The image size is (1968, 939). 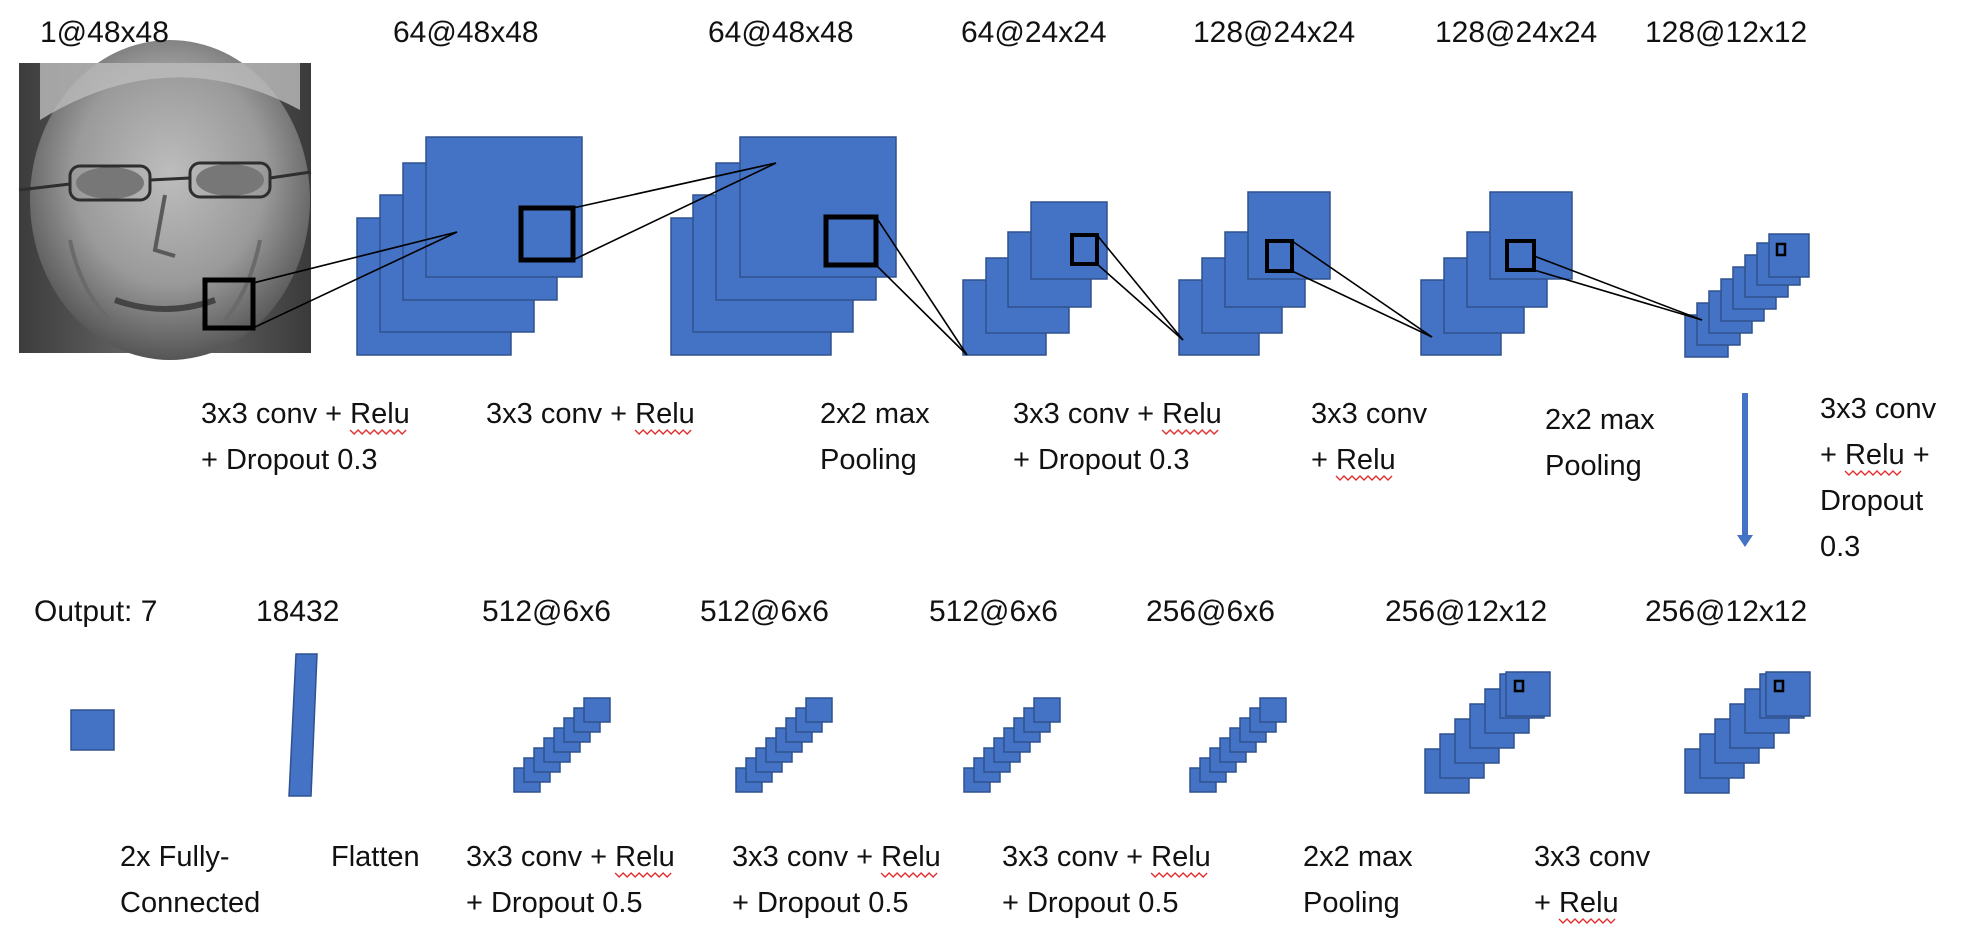 I want to click on down-arrow, so click(x=1745, y=470).